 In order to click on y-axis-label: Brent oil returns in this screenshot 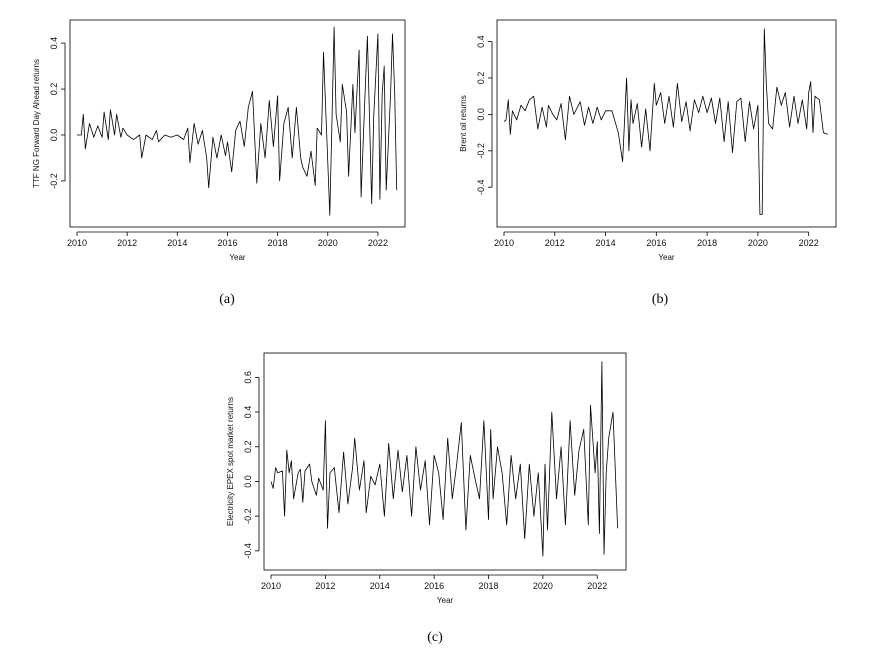, I will do `click(463, 123)`.